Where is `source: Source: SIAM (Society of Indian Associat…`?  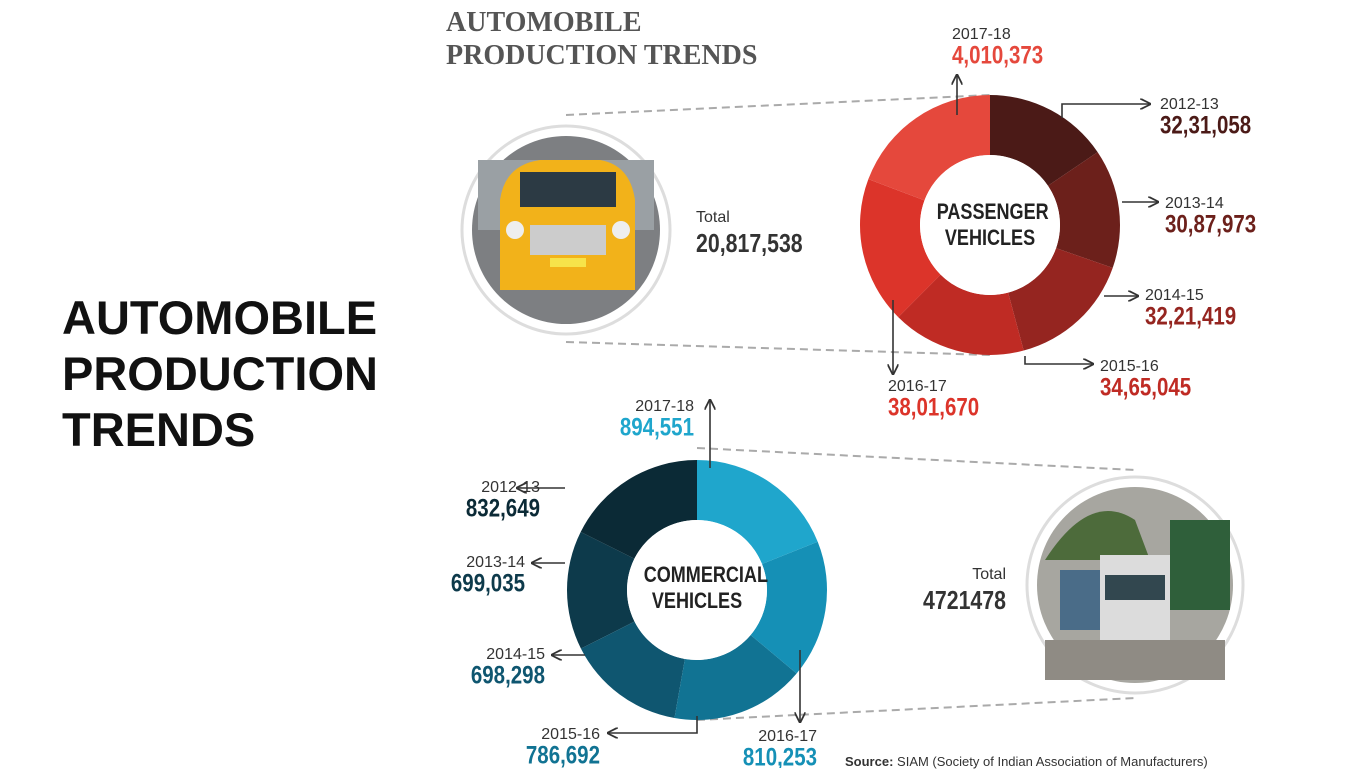 source: Source: SIAM (Society of Indian Associat… is located at coordinates (1026, 761).